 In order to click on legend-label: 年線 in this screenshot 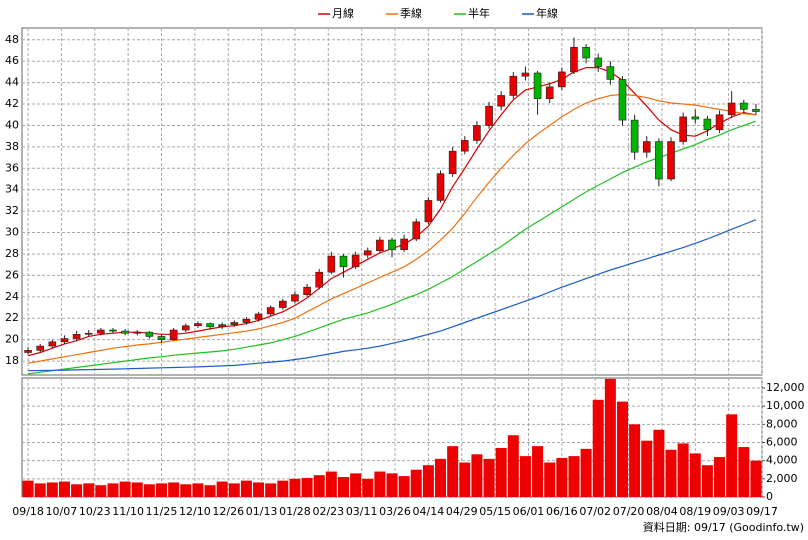, I will do `click(547, 13)`.